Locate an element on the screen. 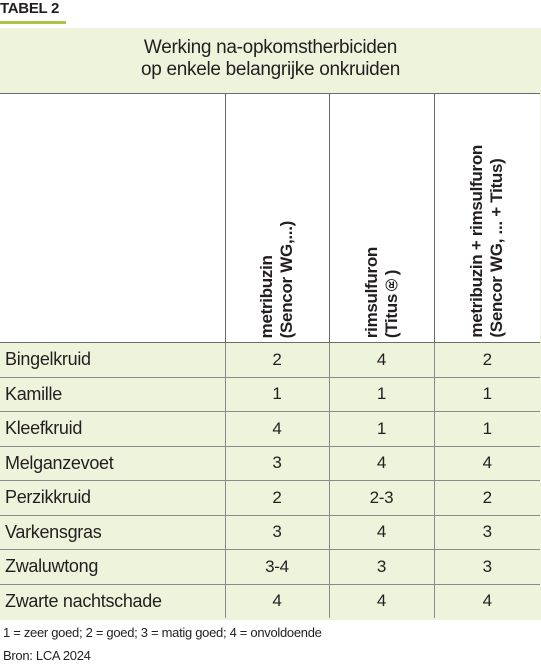  table-label: TABEL 2 is located at coordinates (30, 8).